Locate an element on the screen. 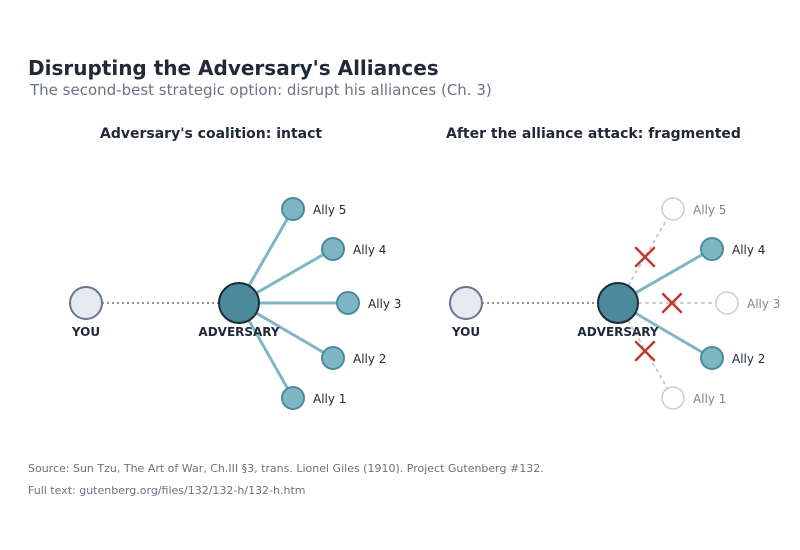 The image size is (800, 550). ally-nodes-fragmented: Ally 5 Ally 4 Ally 3 Ally 2 Ally 1 is located at coordinates (720, 303).